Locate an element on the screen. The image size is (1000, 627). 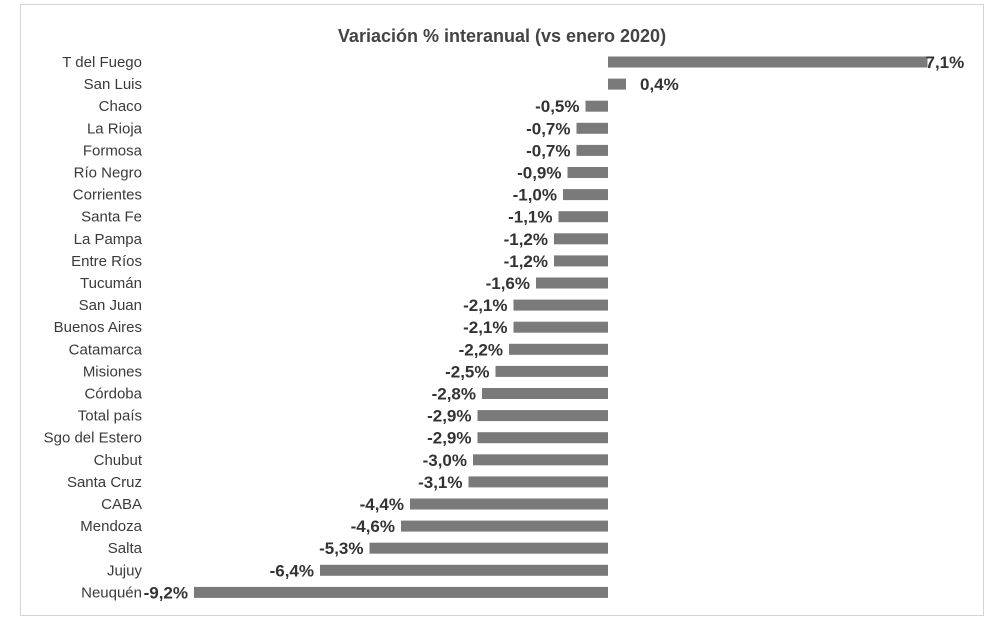
value-label: -6,4% is located at coordinates (292, 570).